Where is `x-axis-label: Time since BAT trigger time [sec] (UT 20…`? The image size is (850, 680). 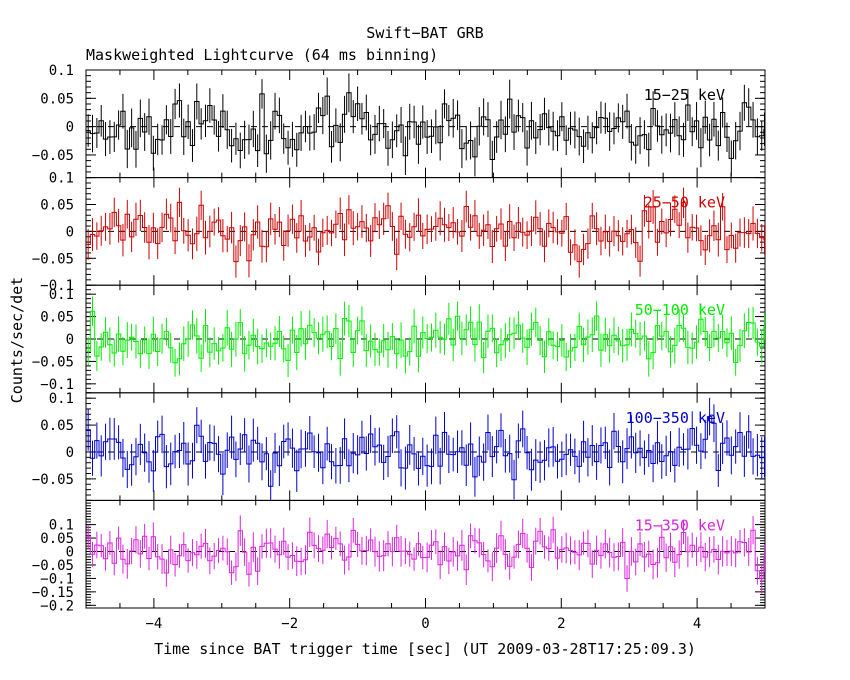
x-axis-label: Time since BAT trigger time [sec] (UT 20… is located at coordinates (425, 649).